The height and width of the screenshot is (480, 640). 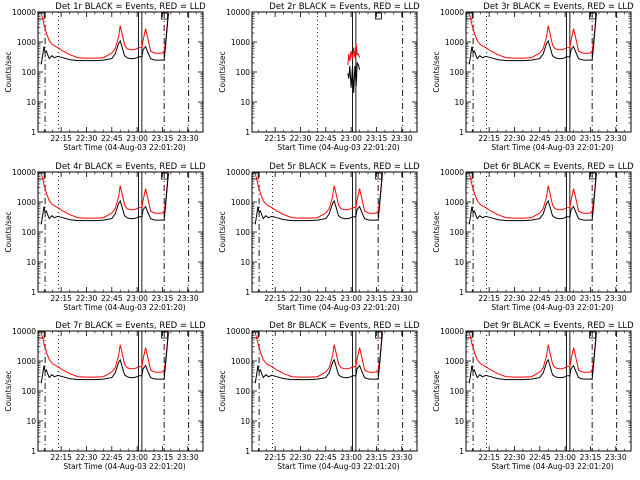 What do you see at coordinates (130, 326) in the screenshot?
I see `panel-title: Det 7r BLACK = Events, RED = LLD` at bounding box center [130, 326].